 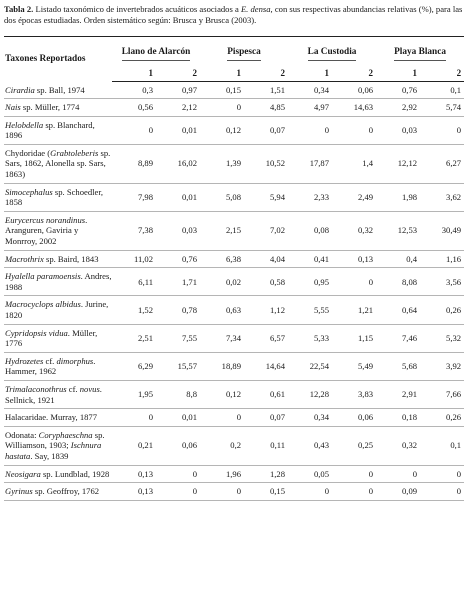 I want to click on taxon-name: Cirardia sp. Ball, 1974, so click(x=58, y=90).